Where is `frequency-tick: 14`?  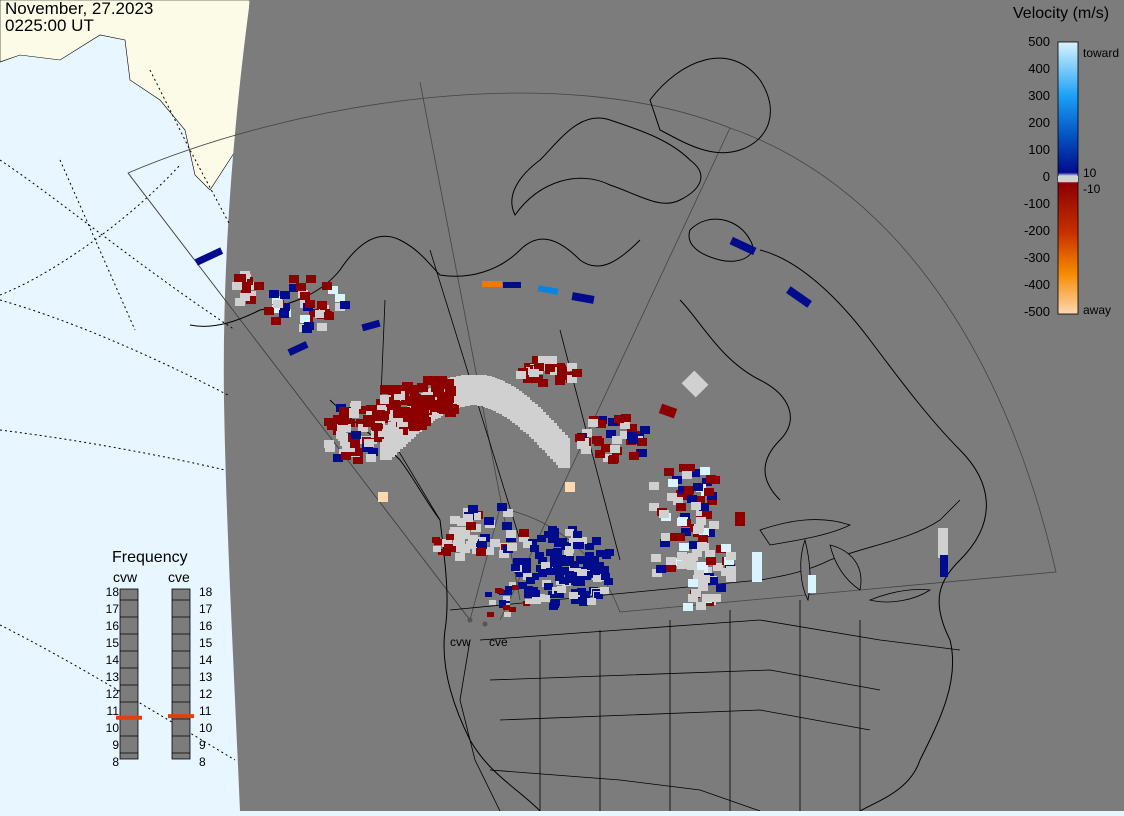
frequency-tick: 14 is located at coordinates (112, 660).